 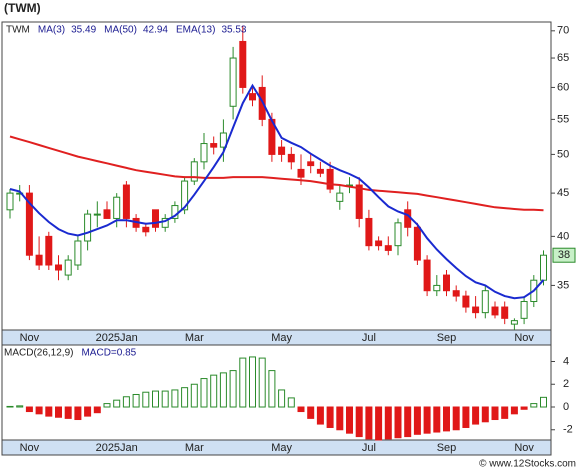 I want to click on y-tick-label: 55, so click(x=563, y=119).